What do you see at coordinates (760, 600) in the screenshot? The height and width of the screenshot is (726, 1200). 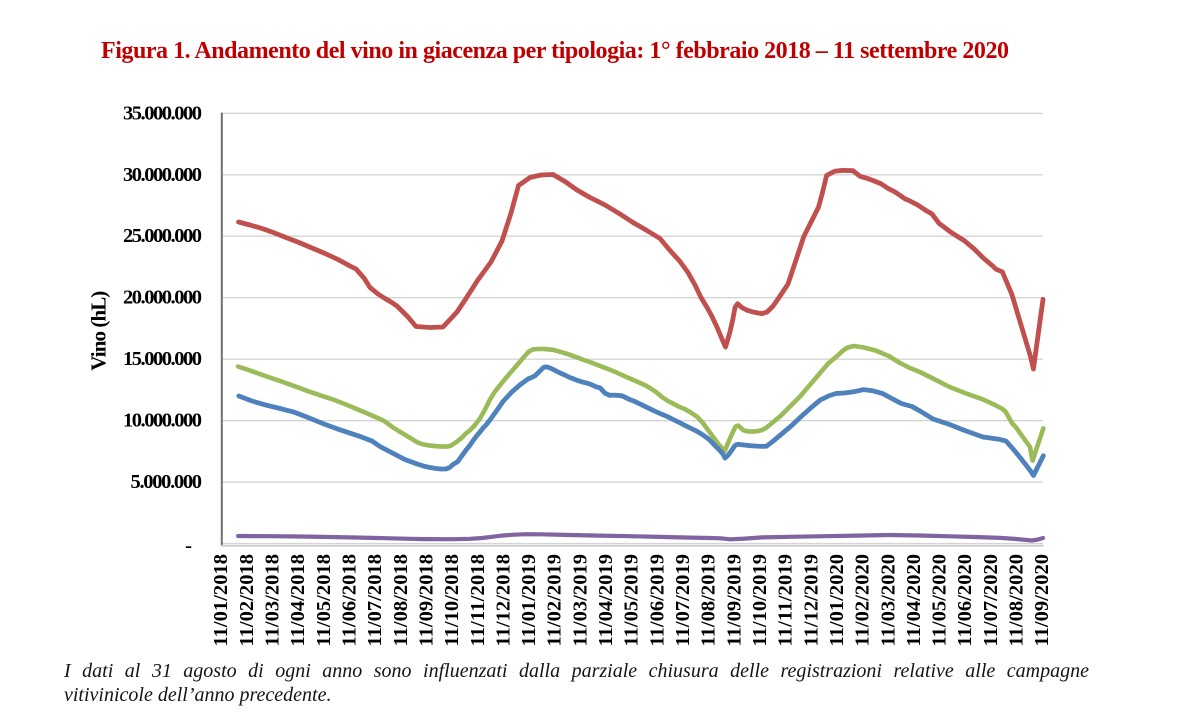 I see `svg-text: 11/10/2019` at bounding box center [760, 600].